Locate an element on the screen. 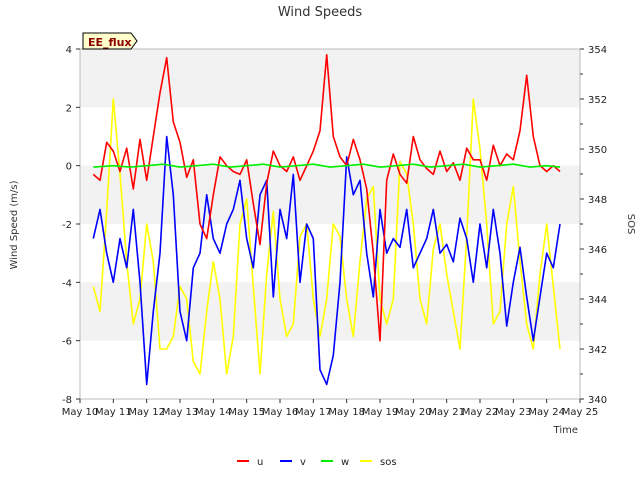 The width and height of the screenshot is (640, 480). y2-tick-label: 346 is located at coordinates (597, 250).